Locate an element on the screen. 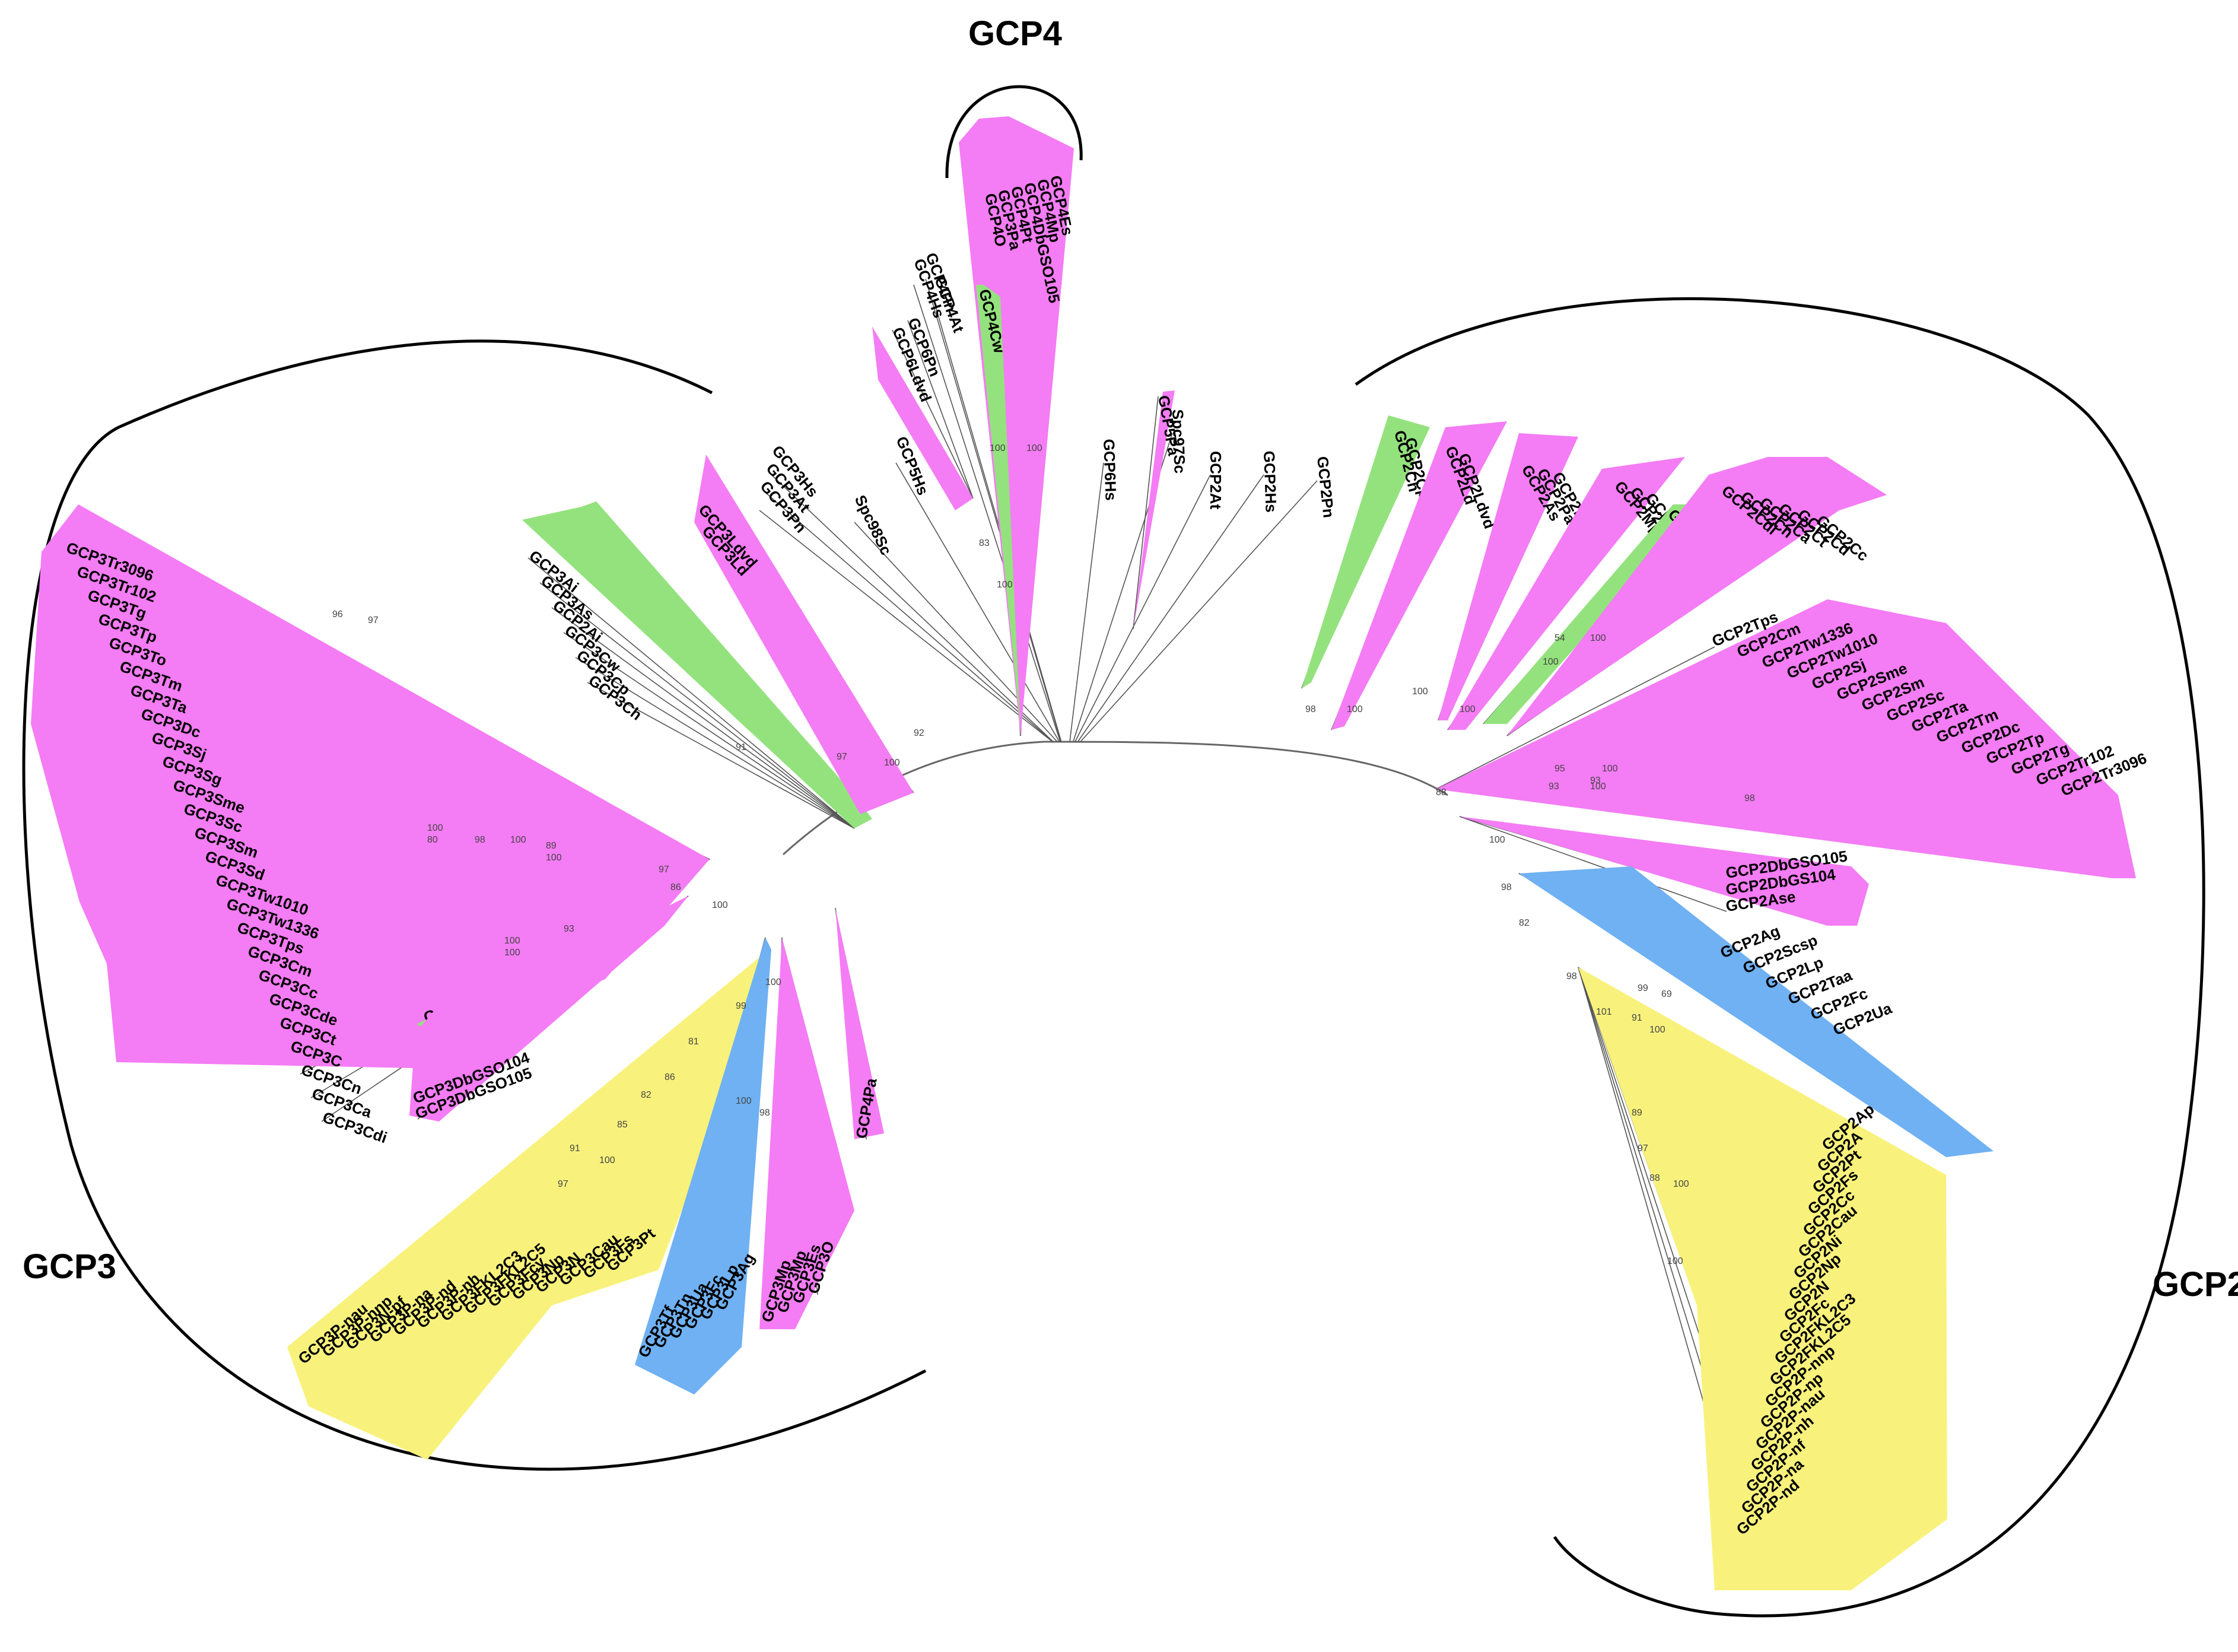 The image size is (2238, 1652). leaf-label: Spc97Sc is located at coordinates (1179, 441).